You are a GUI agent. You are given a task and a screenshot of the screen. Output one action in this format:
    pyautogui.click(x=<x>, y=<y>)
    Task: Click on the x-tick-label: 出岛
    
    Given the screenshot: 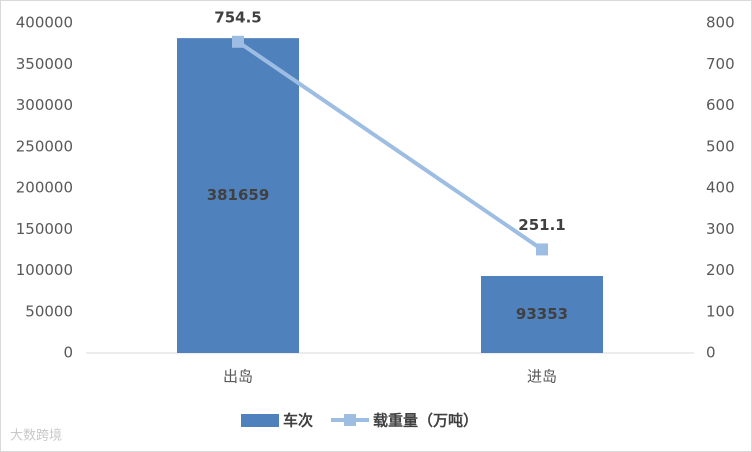 What is the action you would take?
    pyautogui.click(x=238, y=377)
    